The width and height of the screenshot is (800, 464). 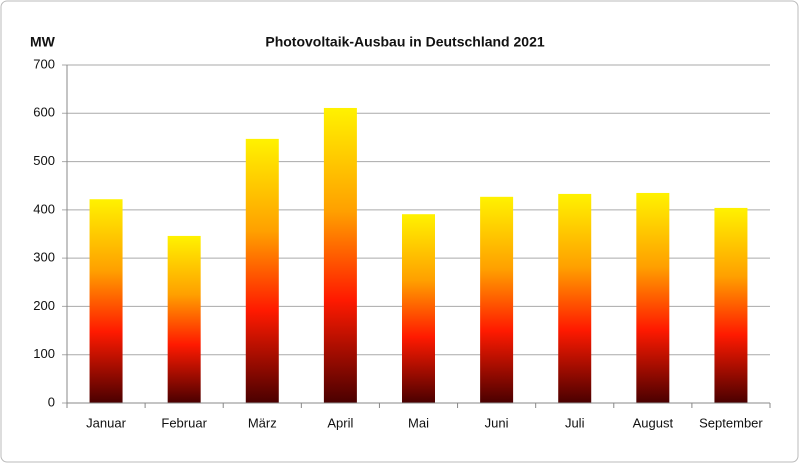 What do you see at coordinates (44, 305) in the screenshot?
I see `y-tick-label: 200` at bounding box center [44, 305].